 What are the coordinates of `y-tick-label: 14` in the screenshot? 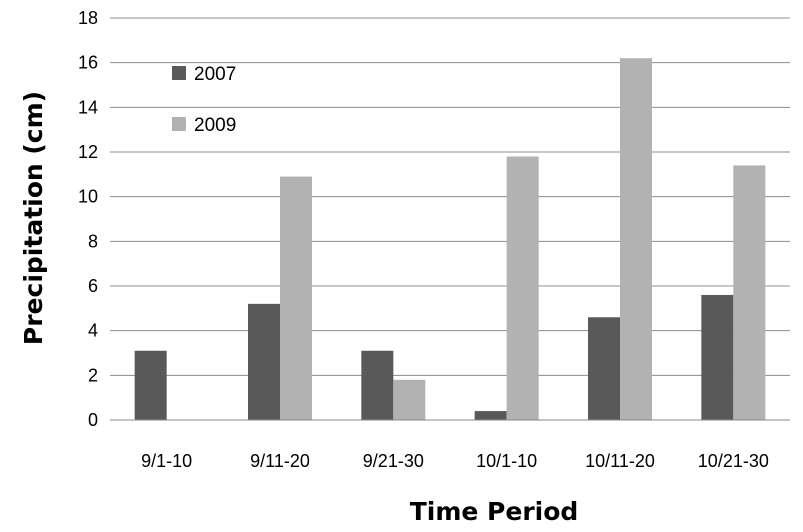 It's located at (88, 107).